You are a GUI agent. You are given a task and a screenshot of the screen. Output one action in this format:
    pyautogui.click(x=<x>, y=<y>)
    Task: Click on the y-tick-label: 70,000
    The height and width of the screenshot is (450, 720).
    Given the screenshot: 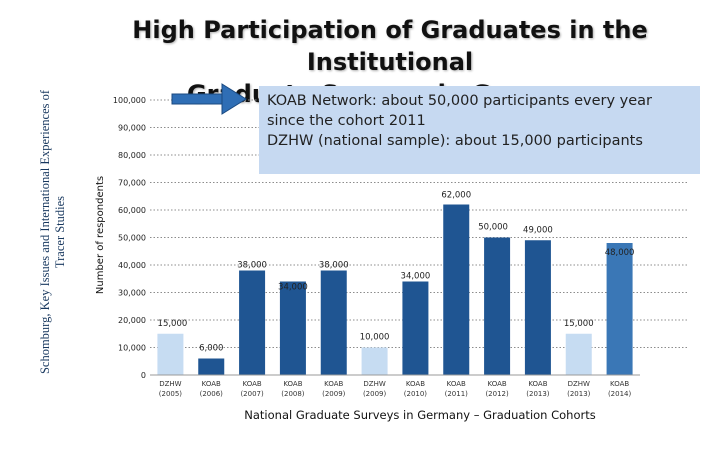 What is the action you would take?
    pyautogui.click(x=132, y=183)
    